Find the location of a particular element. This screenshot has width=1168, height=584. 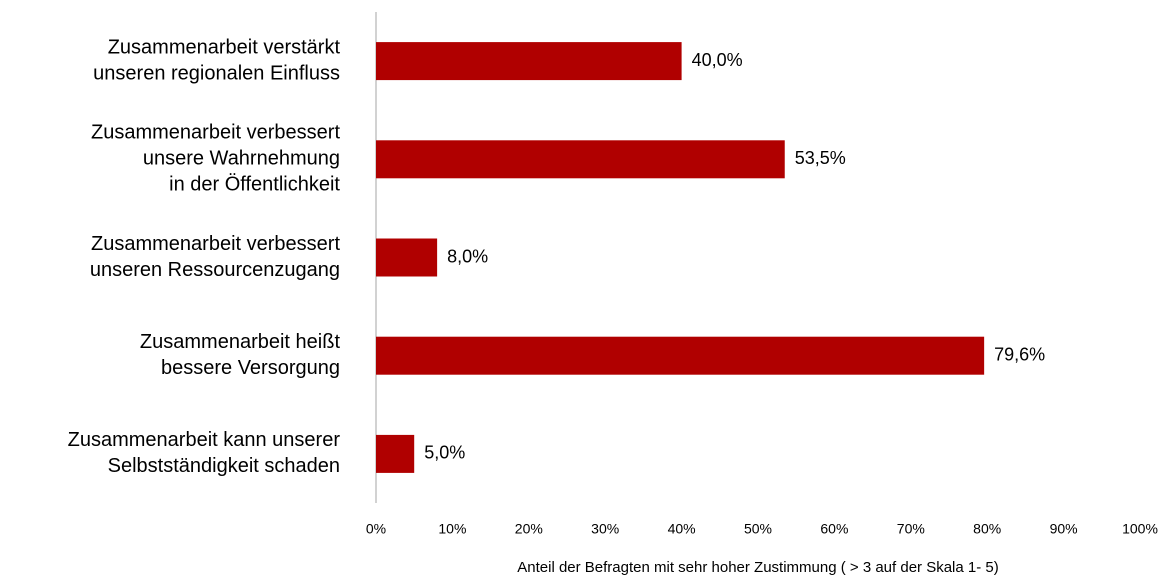

y-tick-label: Zusammenarbeit heißt is located at coordinates (240, 342).